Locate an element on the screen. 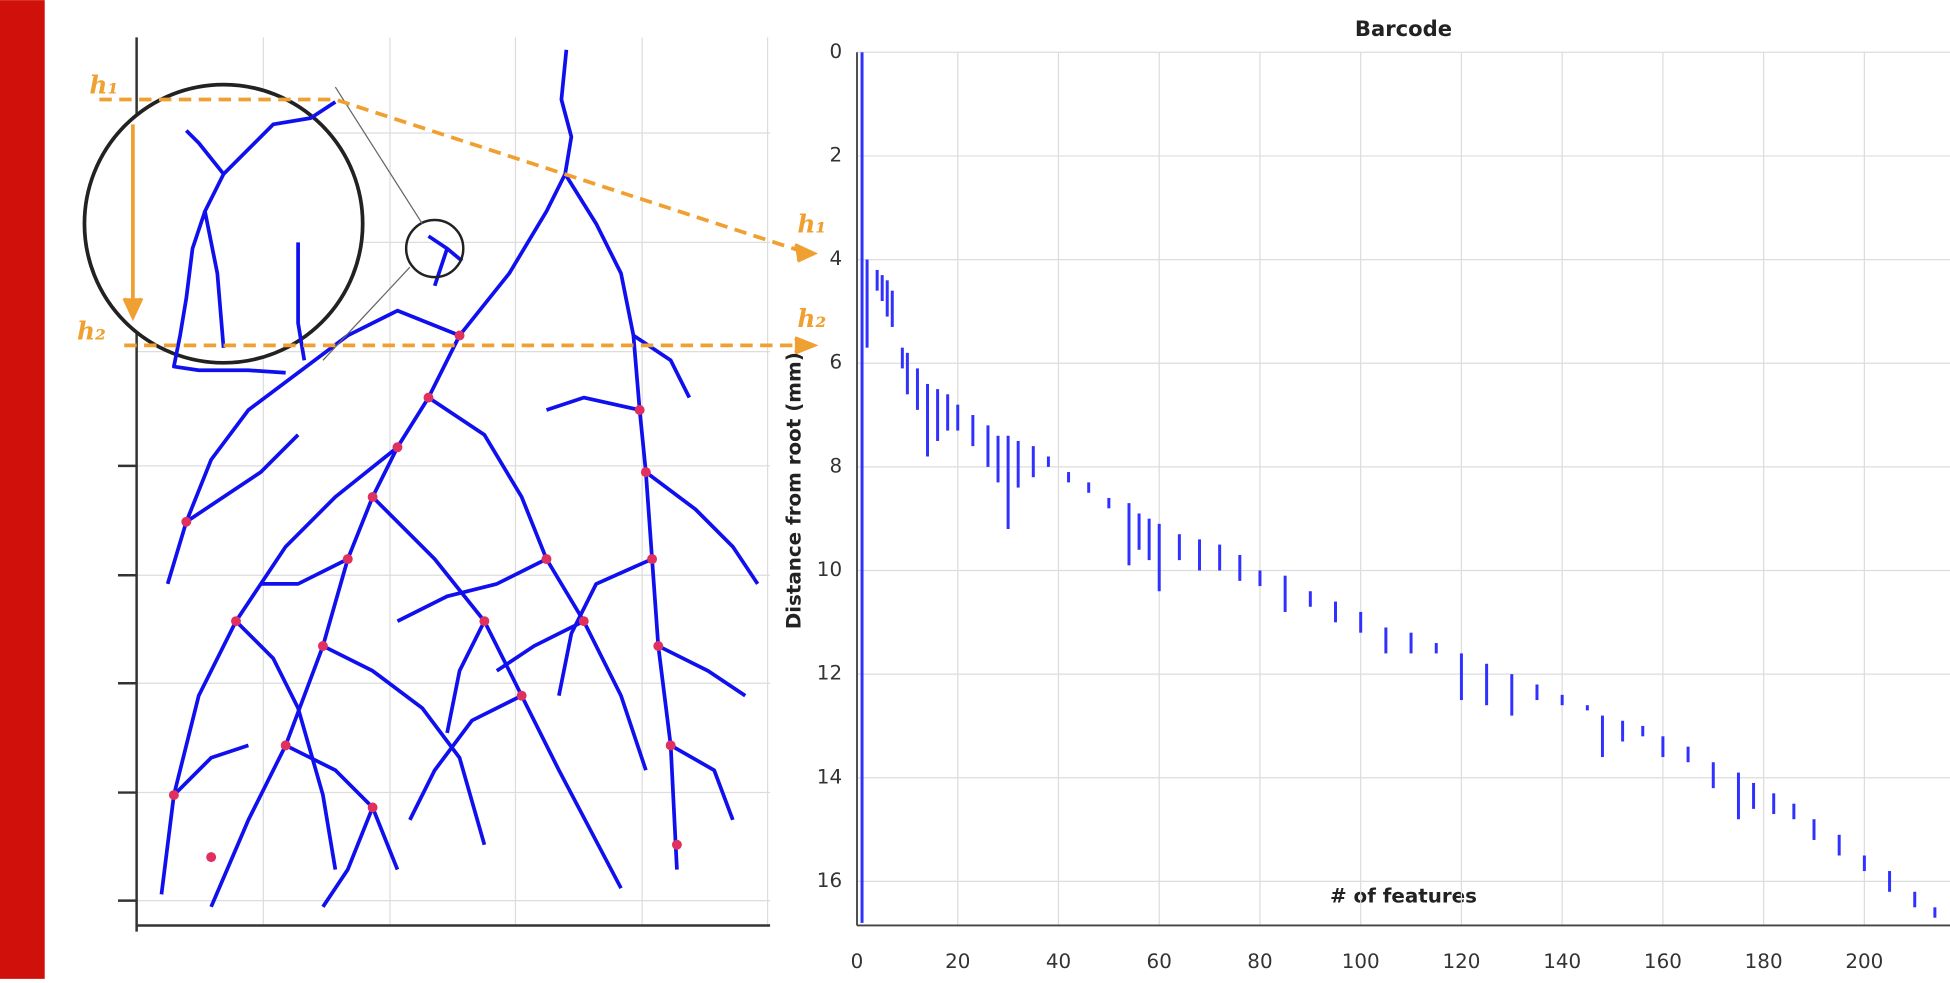 This screenshot has height=983, width=1950. x-tick-label: 120 is located at coordinates (1461, 961).